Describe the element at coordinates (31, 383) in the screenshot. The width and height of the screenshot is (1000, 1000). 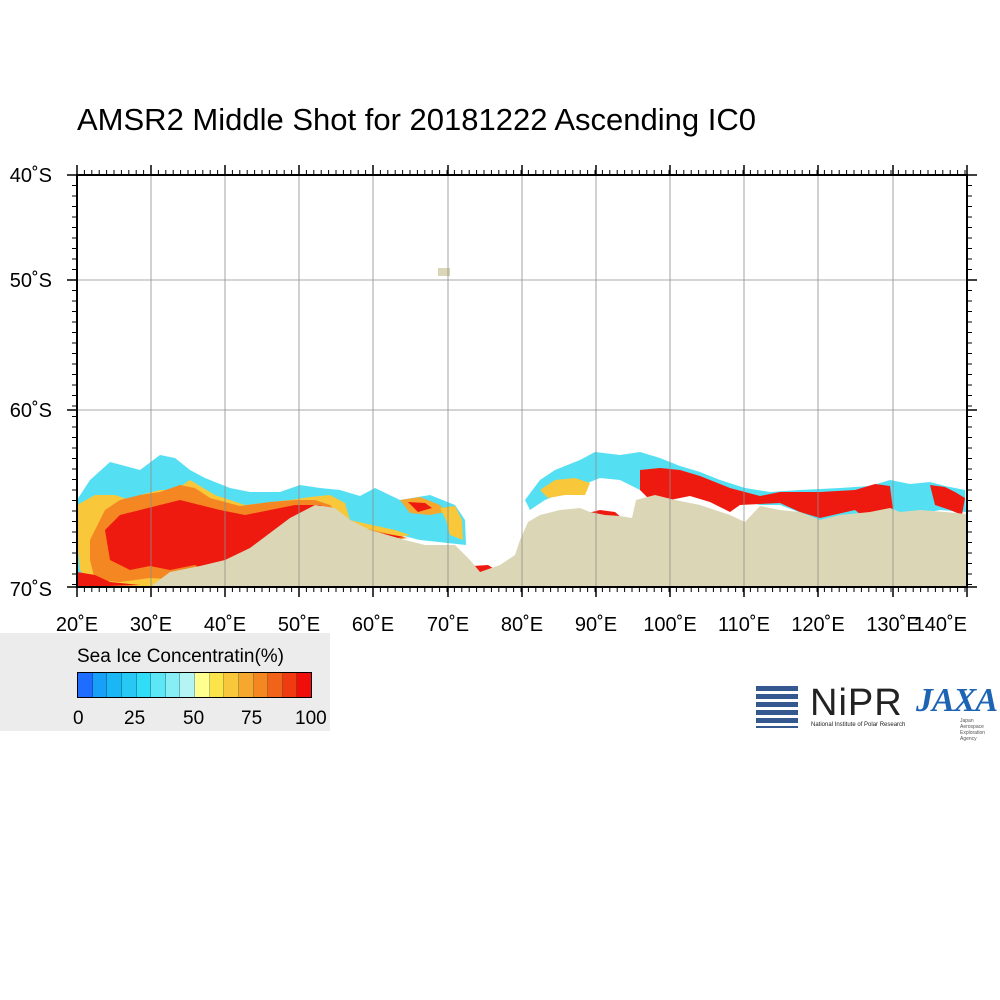
I see `latitude-tick-labels: 40˚S 50˚S 60˚S 70˚S` at that location.